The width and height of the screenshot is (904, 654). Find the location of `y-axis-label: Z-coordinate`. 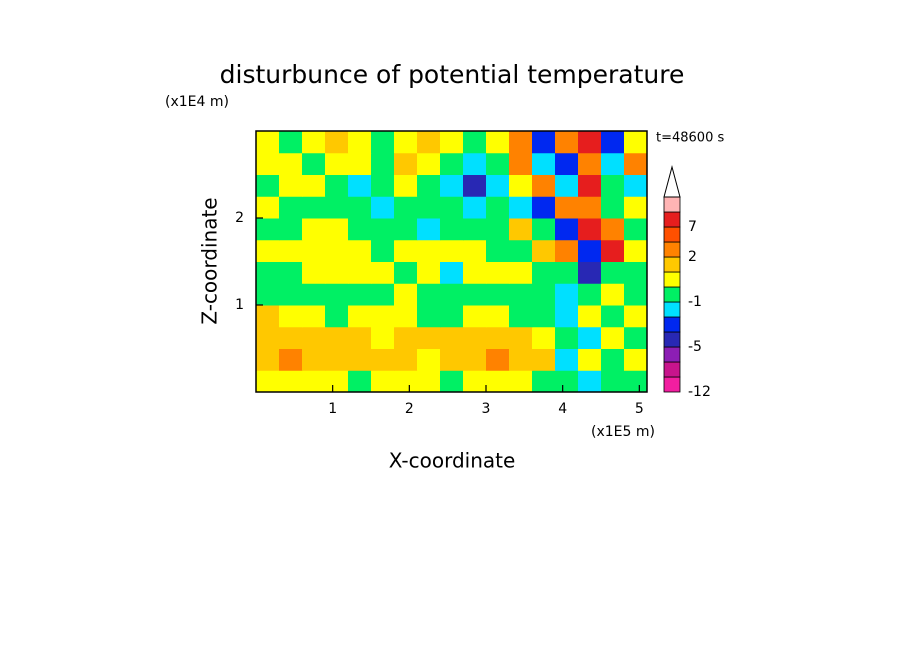

y-axis-label: Z-coordinate is located at coordinates (210, 260).